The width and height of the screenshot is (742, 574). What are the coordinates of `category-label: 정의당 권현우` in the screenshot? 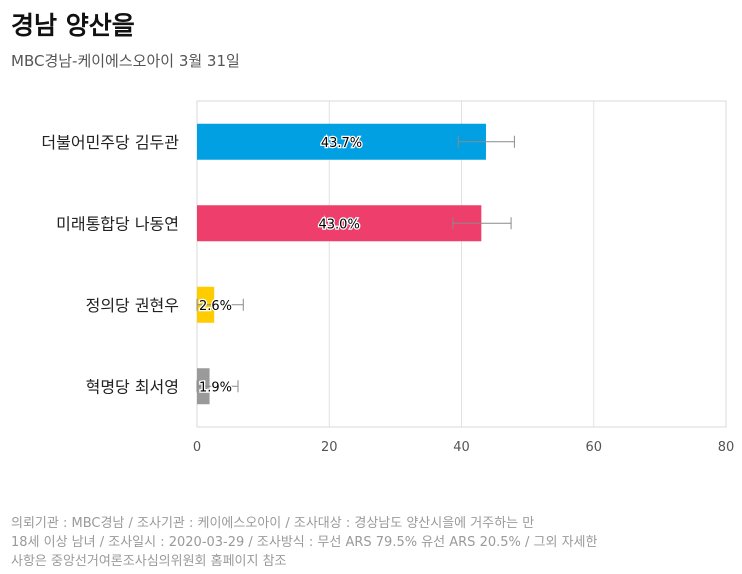 It's located at (132, 305).